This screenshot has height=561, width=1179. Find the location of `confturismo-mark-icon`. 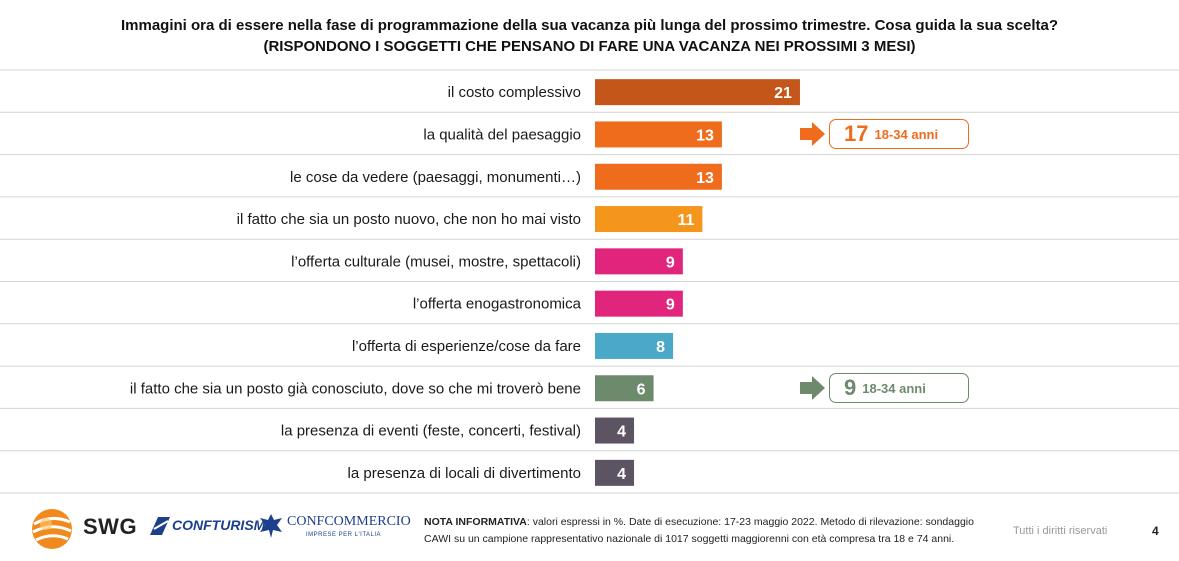

confturismo-mark-icon is located at coordinates (160, 526).